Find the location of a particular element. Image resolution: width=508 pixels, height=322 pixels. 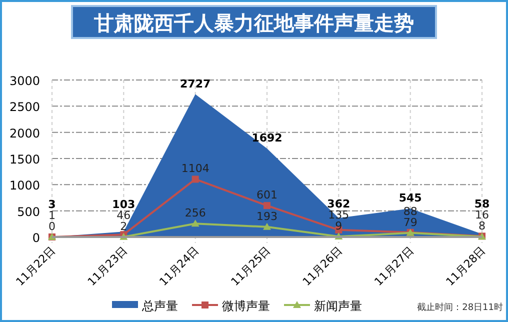

data-label: 256 is located at coordinates (195, 213).